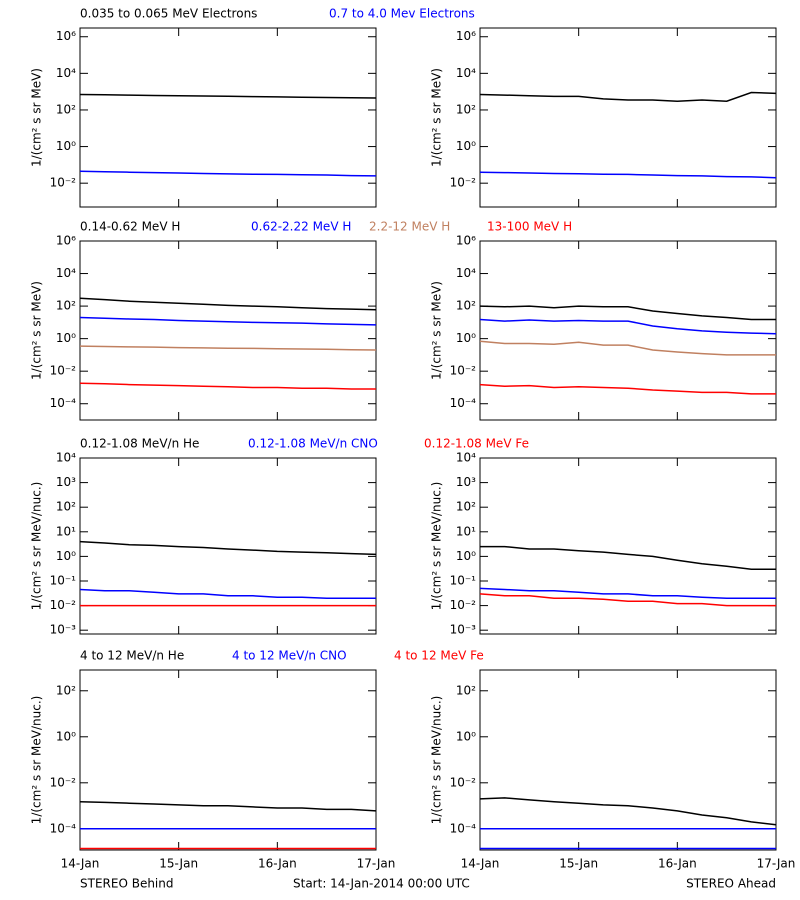  What do you see at coordinates (313, 444) in the screenshot?
I see `legend-entry: 0.12-1.08 MeV/n CNO` at bounding box center [313, 444].